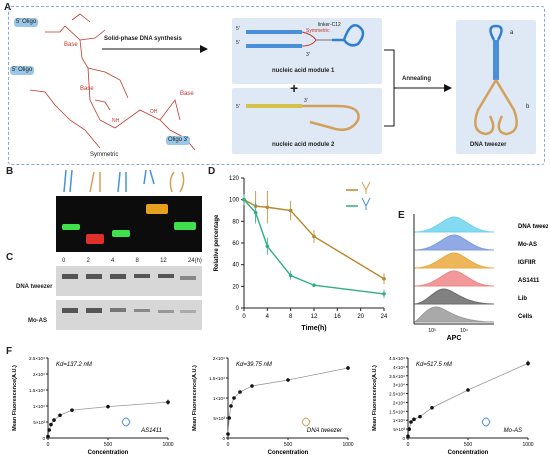  I want to click on nh-label: NH, so click(116, 121).